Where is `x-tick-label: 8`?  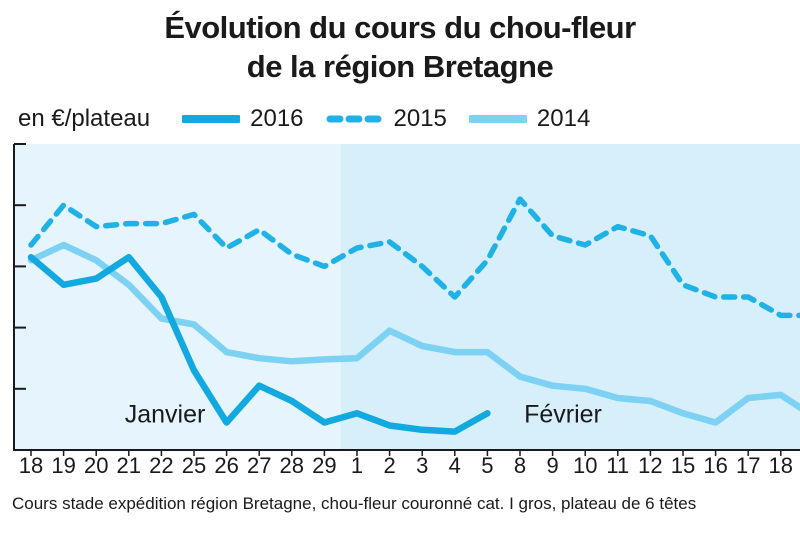
x-tick-label: 8 is located at coordinates (520, 465).